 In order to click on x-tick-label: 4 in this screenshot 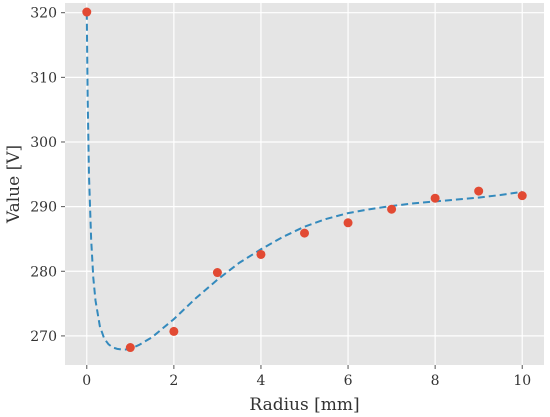, I will do `click(260, 381)`.